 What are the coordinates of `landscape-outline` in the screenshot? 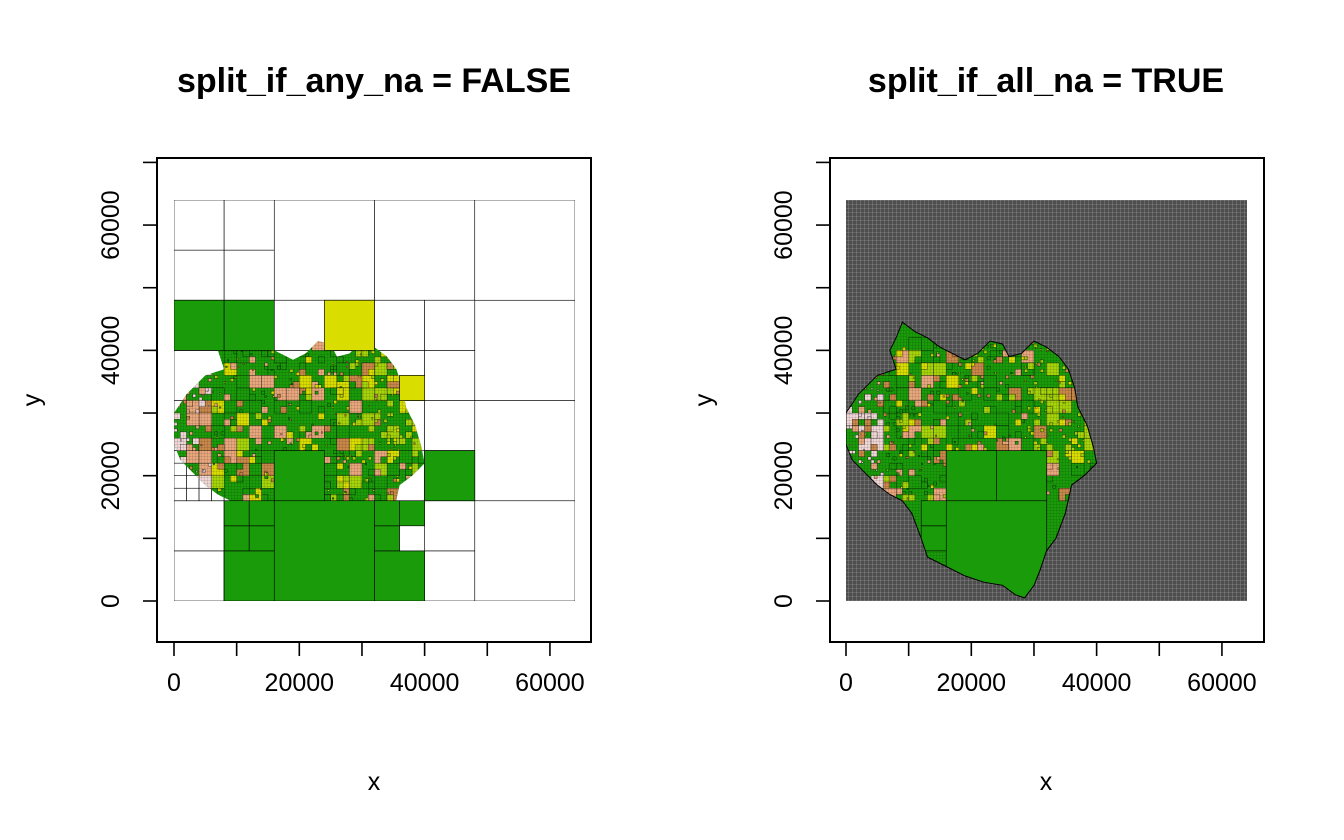 It's located at (972, 460).